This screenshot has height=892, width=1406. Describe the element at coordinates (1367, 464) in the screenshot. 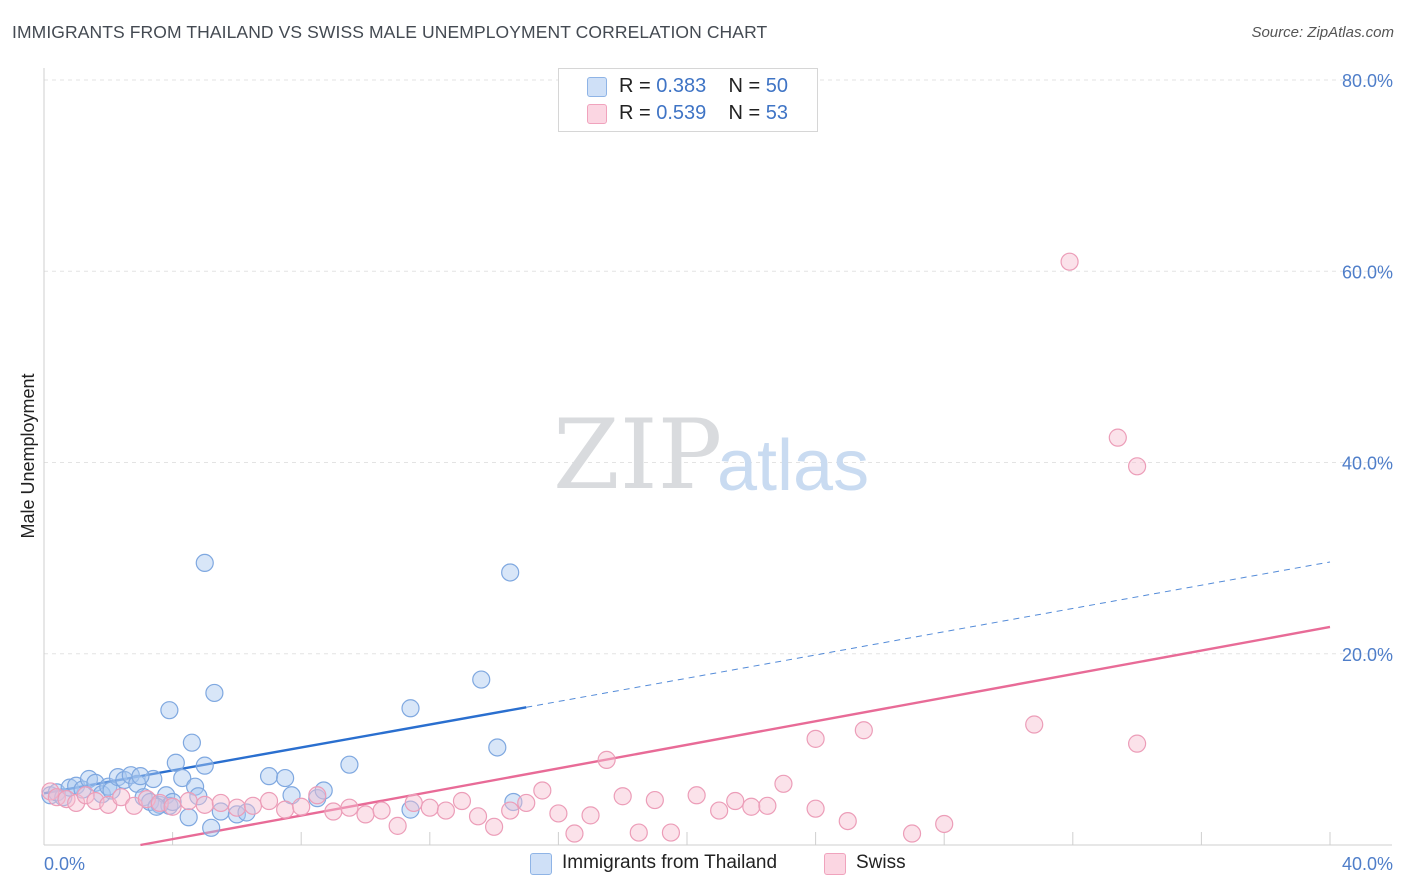

I see `y-tick-label: 40.0%` at that location.